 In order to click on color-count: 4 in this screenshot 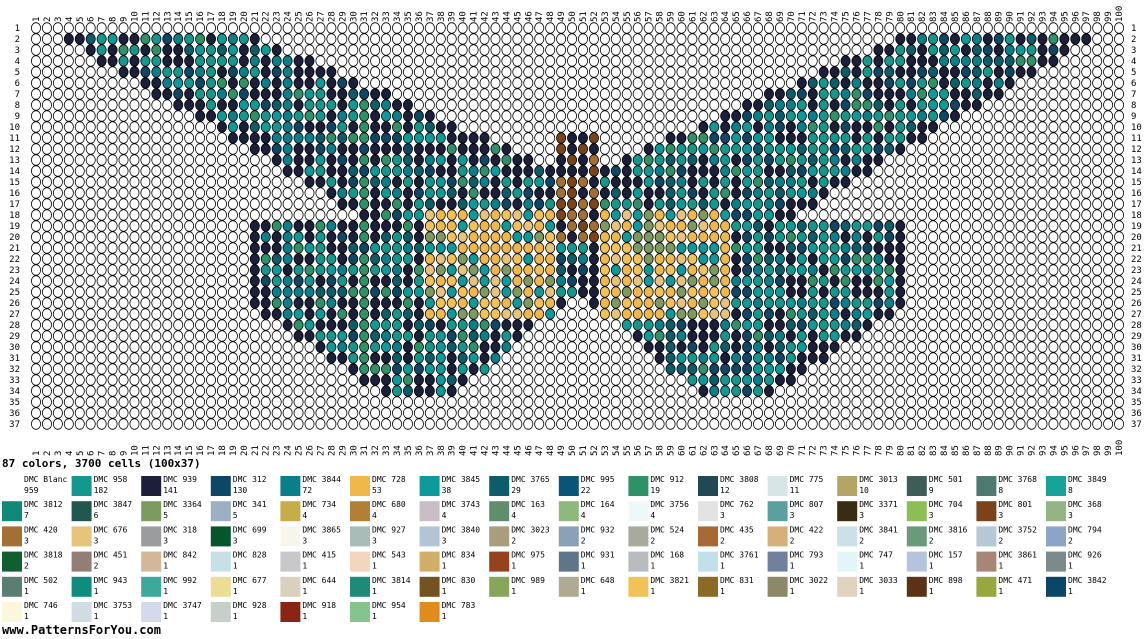, I will do `click(583, 515)`.